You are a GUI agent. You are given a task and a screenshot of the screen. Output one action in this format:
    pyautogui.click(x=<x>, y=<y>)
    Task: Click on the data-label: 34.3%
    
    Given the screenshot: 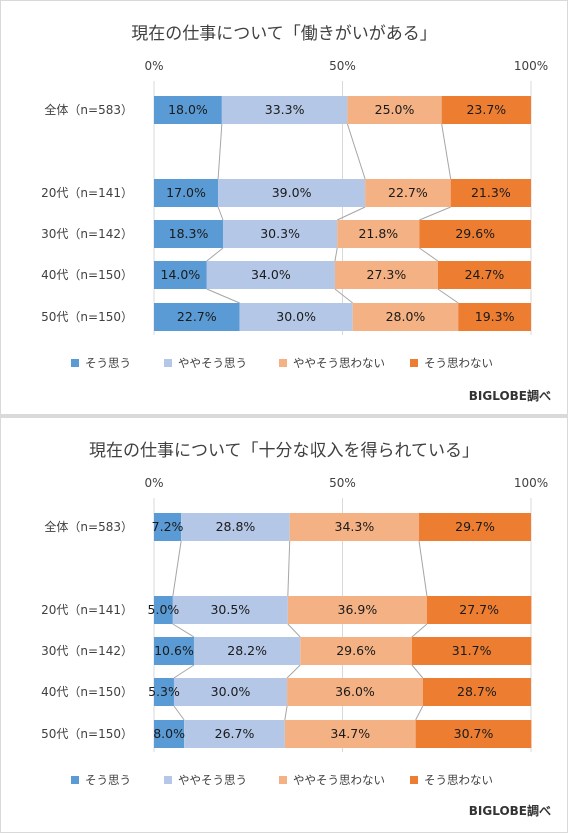 What is the action you would take?
    pyautogui.click(x=354, y=526)
    